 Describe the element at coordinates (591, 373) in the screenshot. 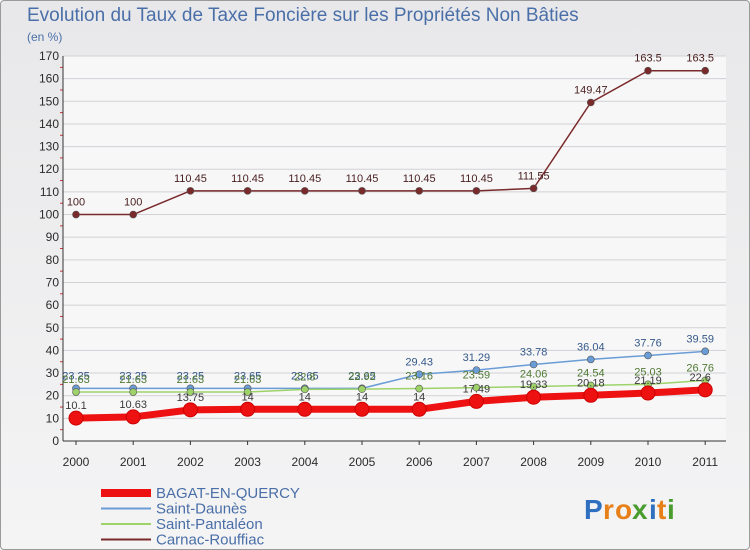

I see `data-label-saint-pantal-on: 24.54` at that location.